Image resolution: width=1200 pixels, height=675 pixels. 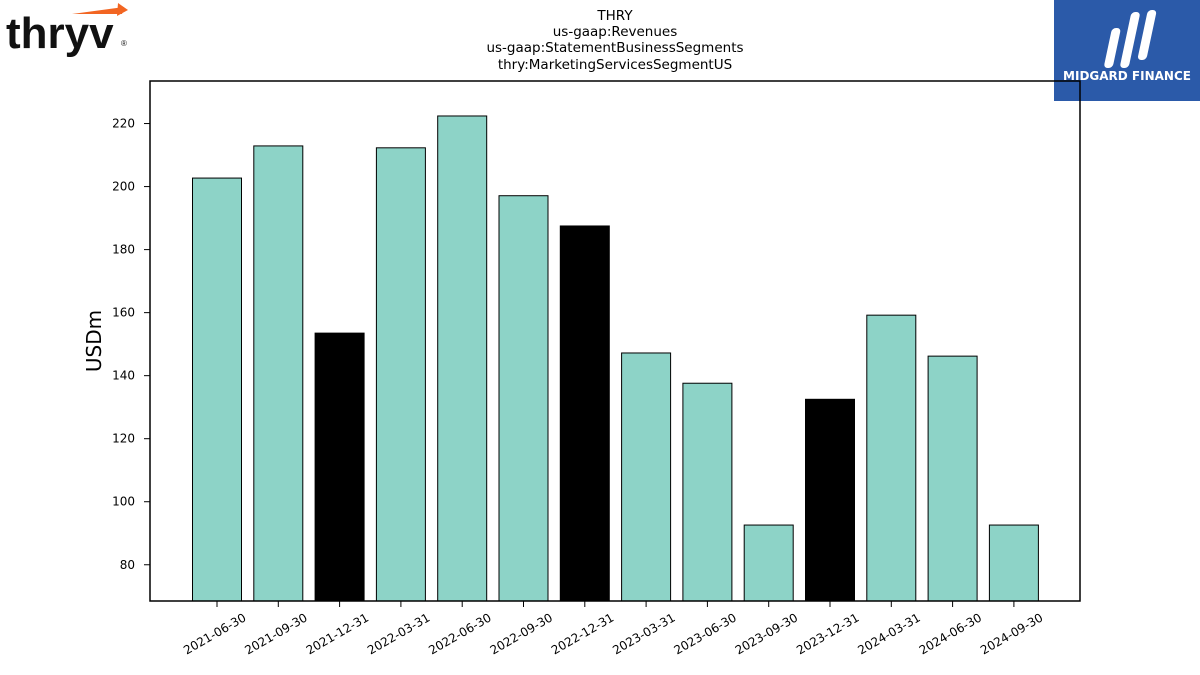 I want to click on chart-title-line: THRY, so click(x=614, y=16).